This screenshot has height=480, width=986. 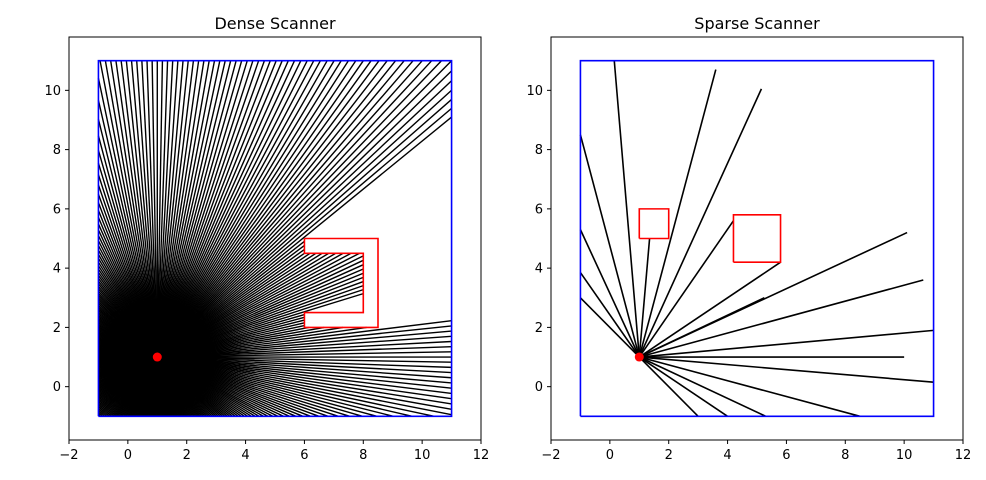 I want to click on y-tick-label: 10, so click(x=534, y=91).